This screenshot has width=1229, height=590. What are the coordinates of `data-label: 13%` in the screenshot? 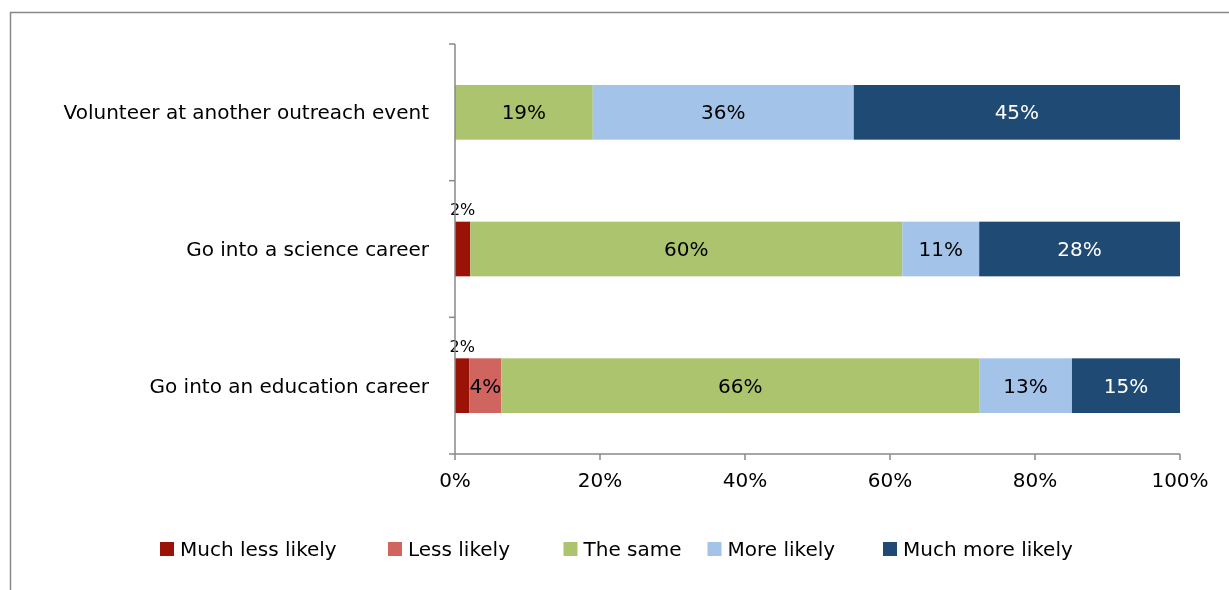 It's located at (1025, 385).